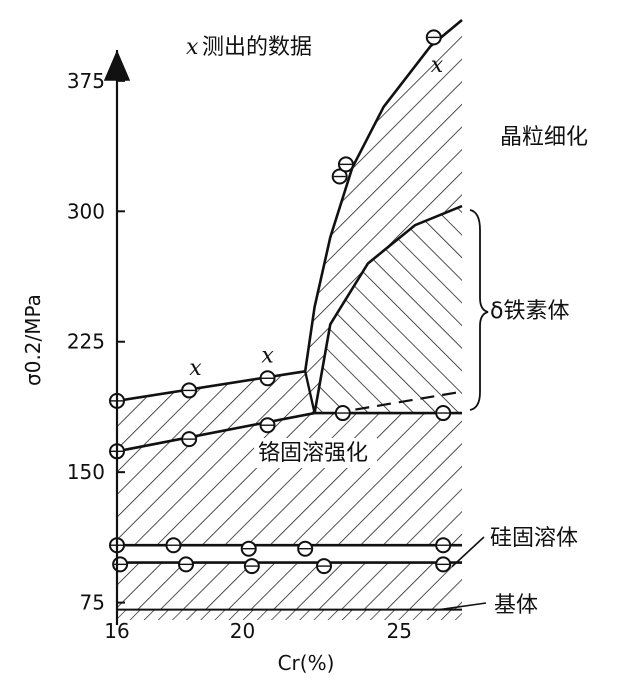 This screenshot has height=689, width=637. I want to click on label-cr: 铬固溶强化, so click(313, 453).